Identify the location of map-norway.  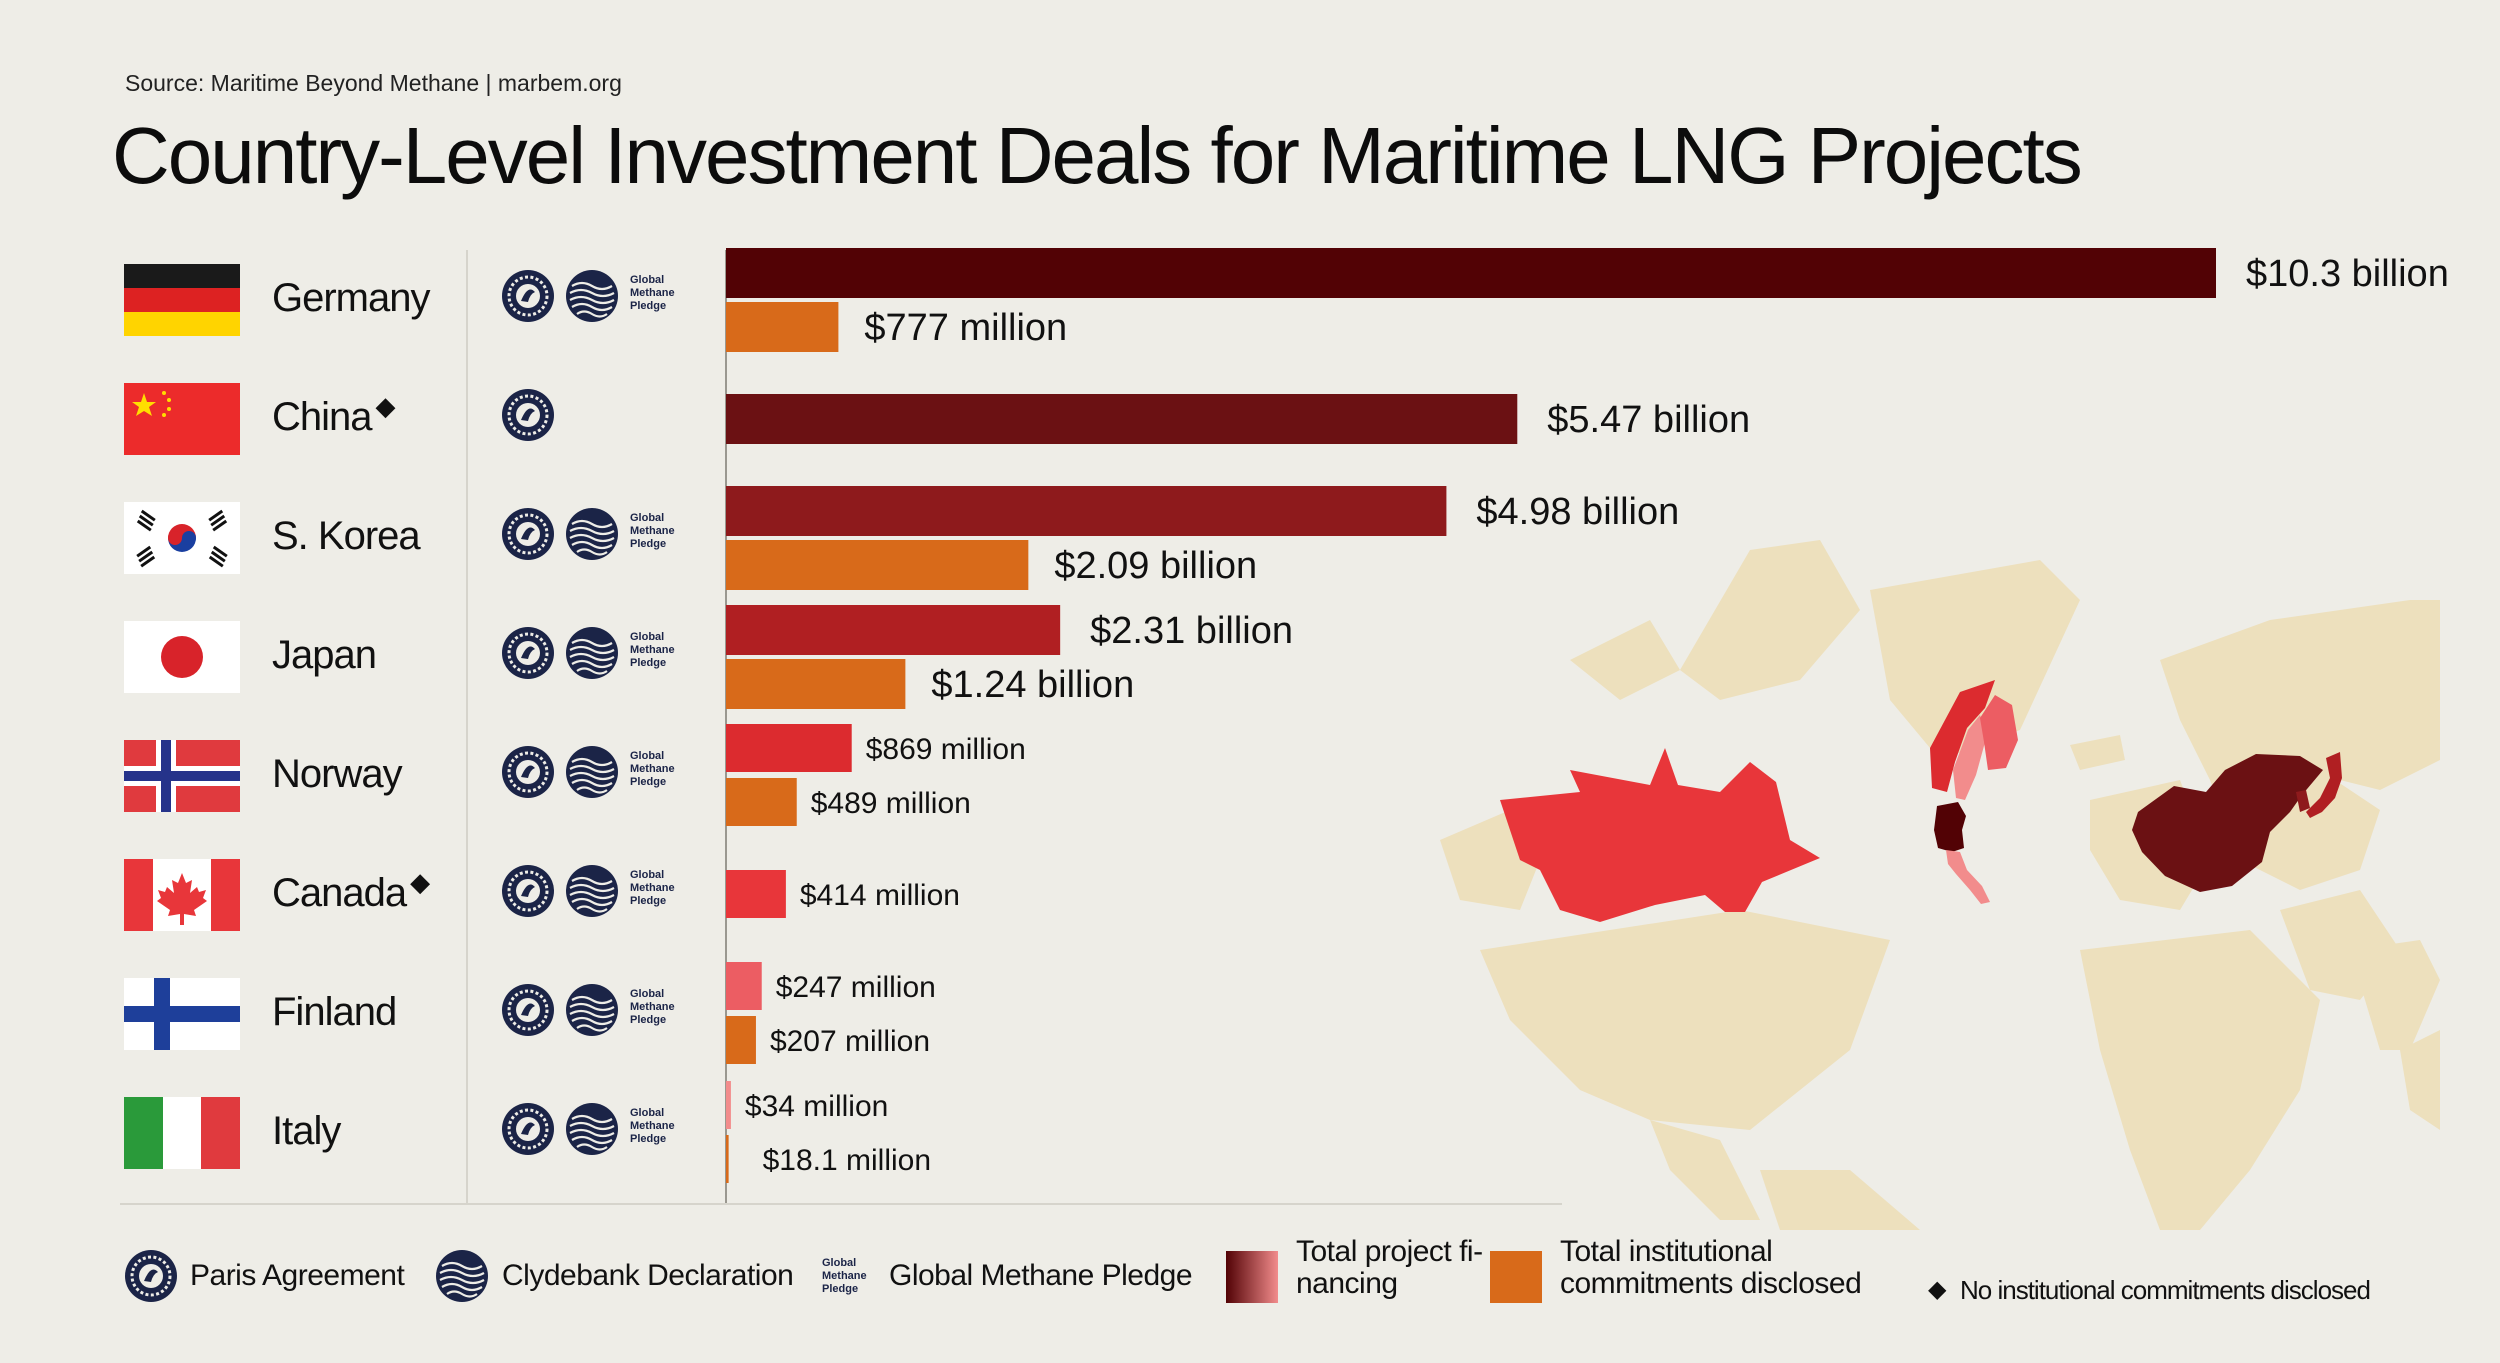
(1962, 736).